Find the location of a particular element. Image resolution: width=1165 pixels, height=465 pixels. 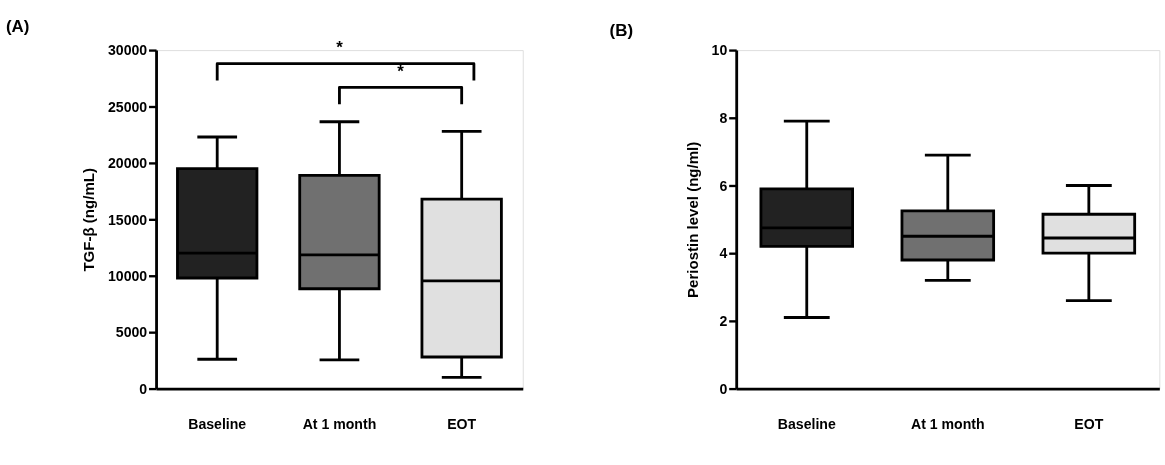

y-axis-title: Periostin level (ng/ml) is located at coordinates (692, 219).